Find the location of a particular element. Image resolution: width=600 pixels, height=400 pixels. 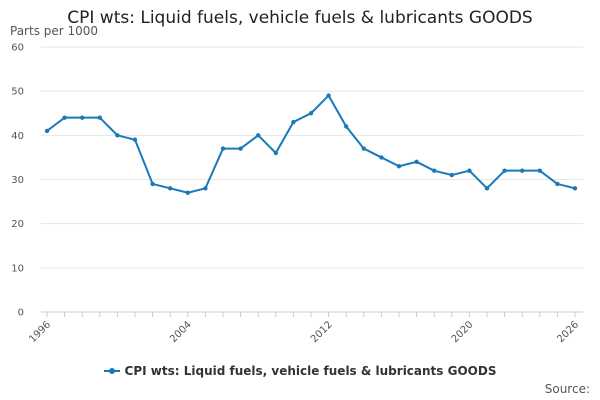

data-point-2022 is located at coordinates (504, 170).